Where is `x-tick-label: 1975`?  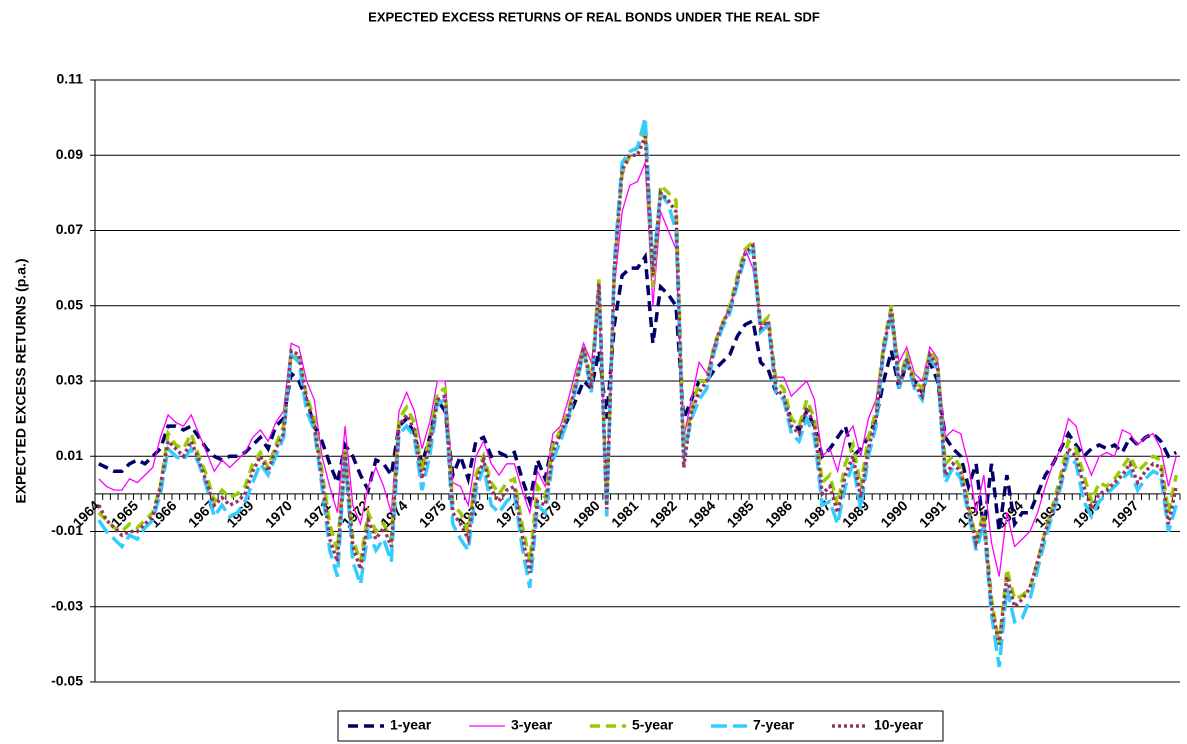 x-tick-label: 1975 is located at coordinates (432, 513).